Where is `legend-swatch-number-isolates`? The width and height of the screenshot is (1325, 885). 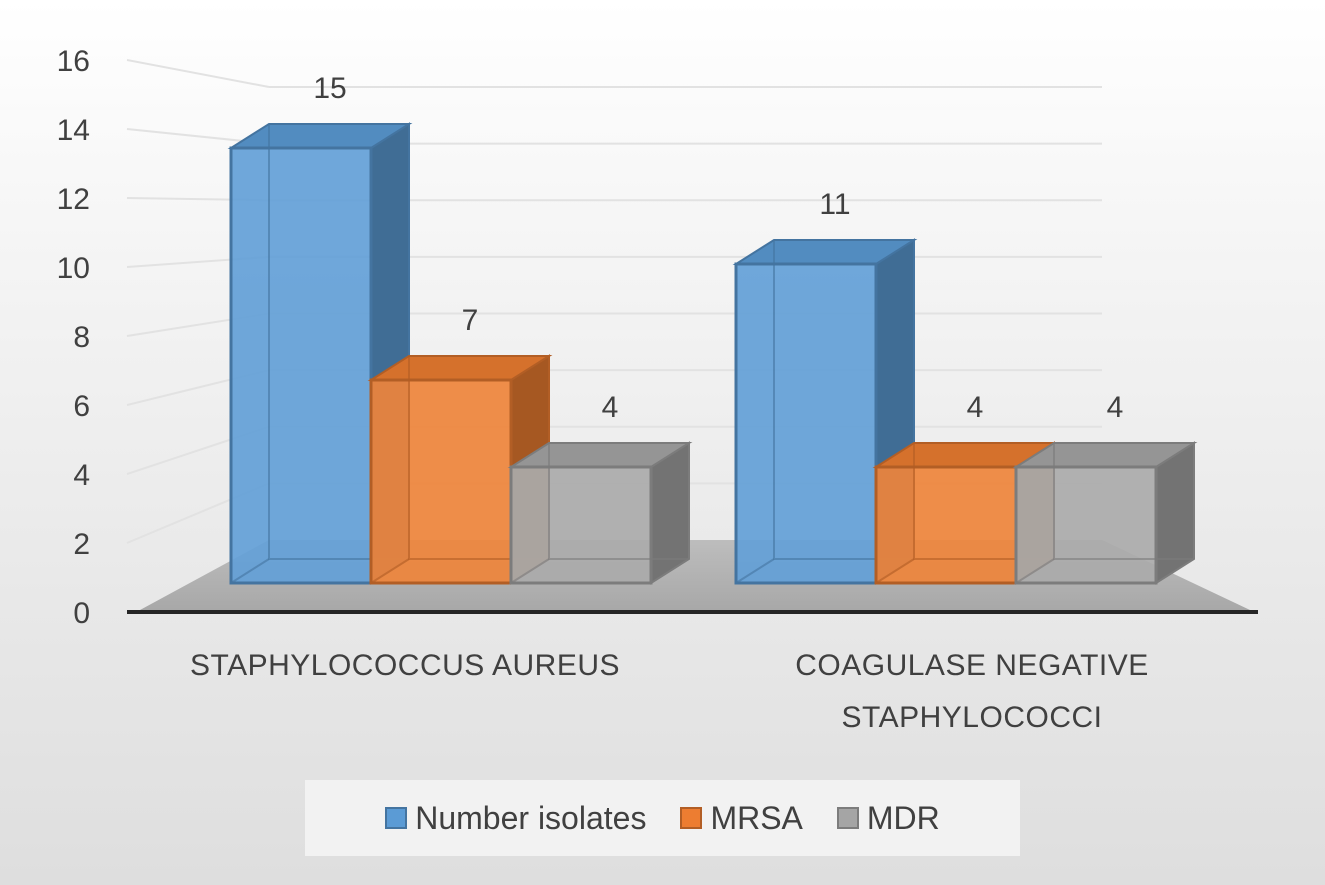 legend-swatch-number-isolates is located at coordinates (396, 818).